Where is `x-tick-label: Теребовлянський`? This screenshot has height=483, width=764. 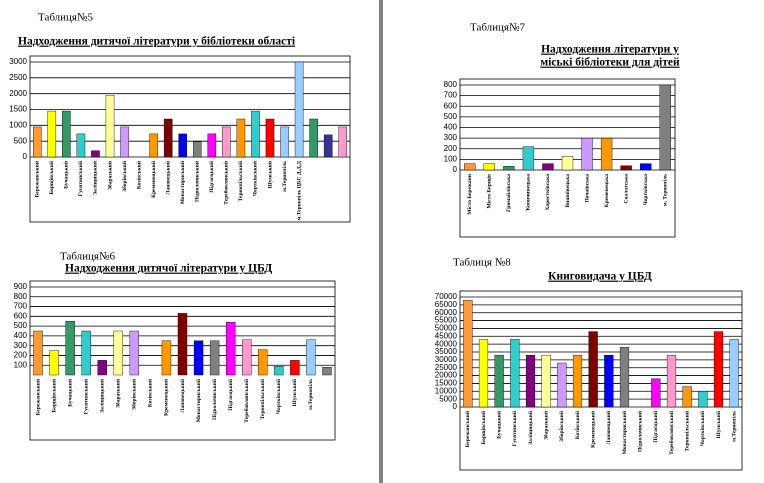 x-tick-label: Теребовлянський is located at coordinates (226, 182).